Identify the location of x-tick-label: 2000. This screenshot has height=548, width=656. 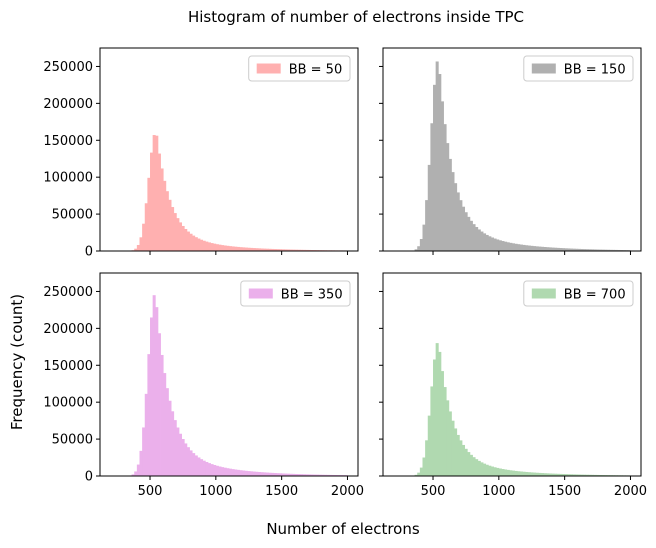
(630, 491).